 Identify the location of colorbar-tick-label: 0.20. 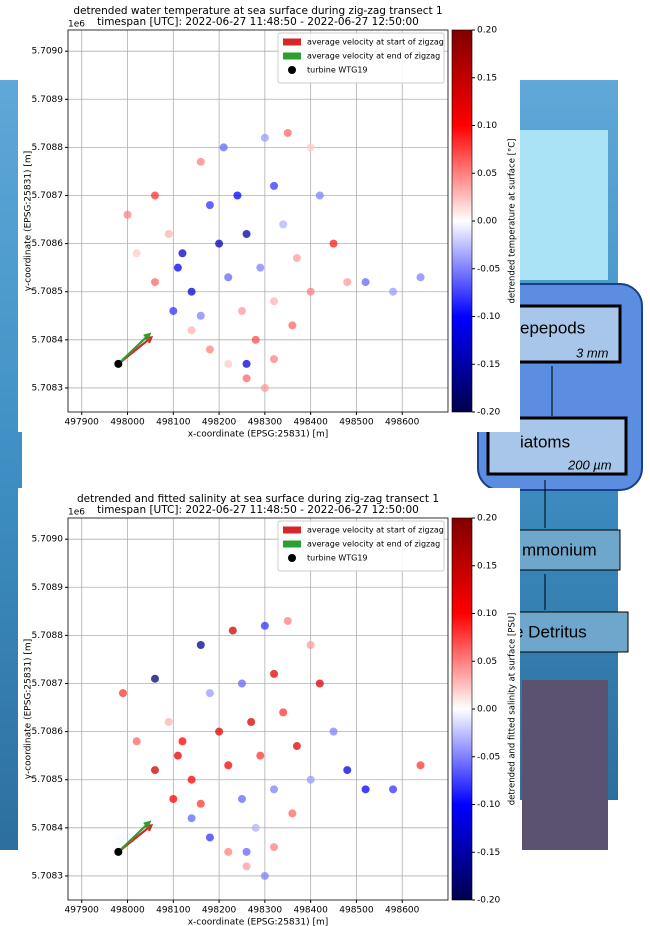
(487, 519).